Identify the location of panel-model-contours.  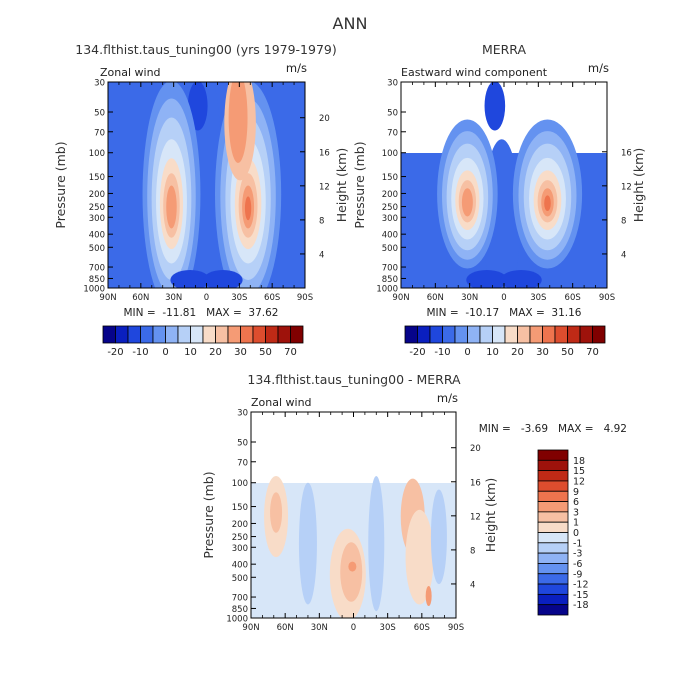
(212, 185).